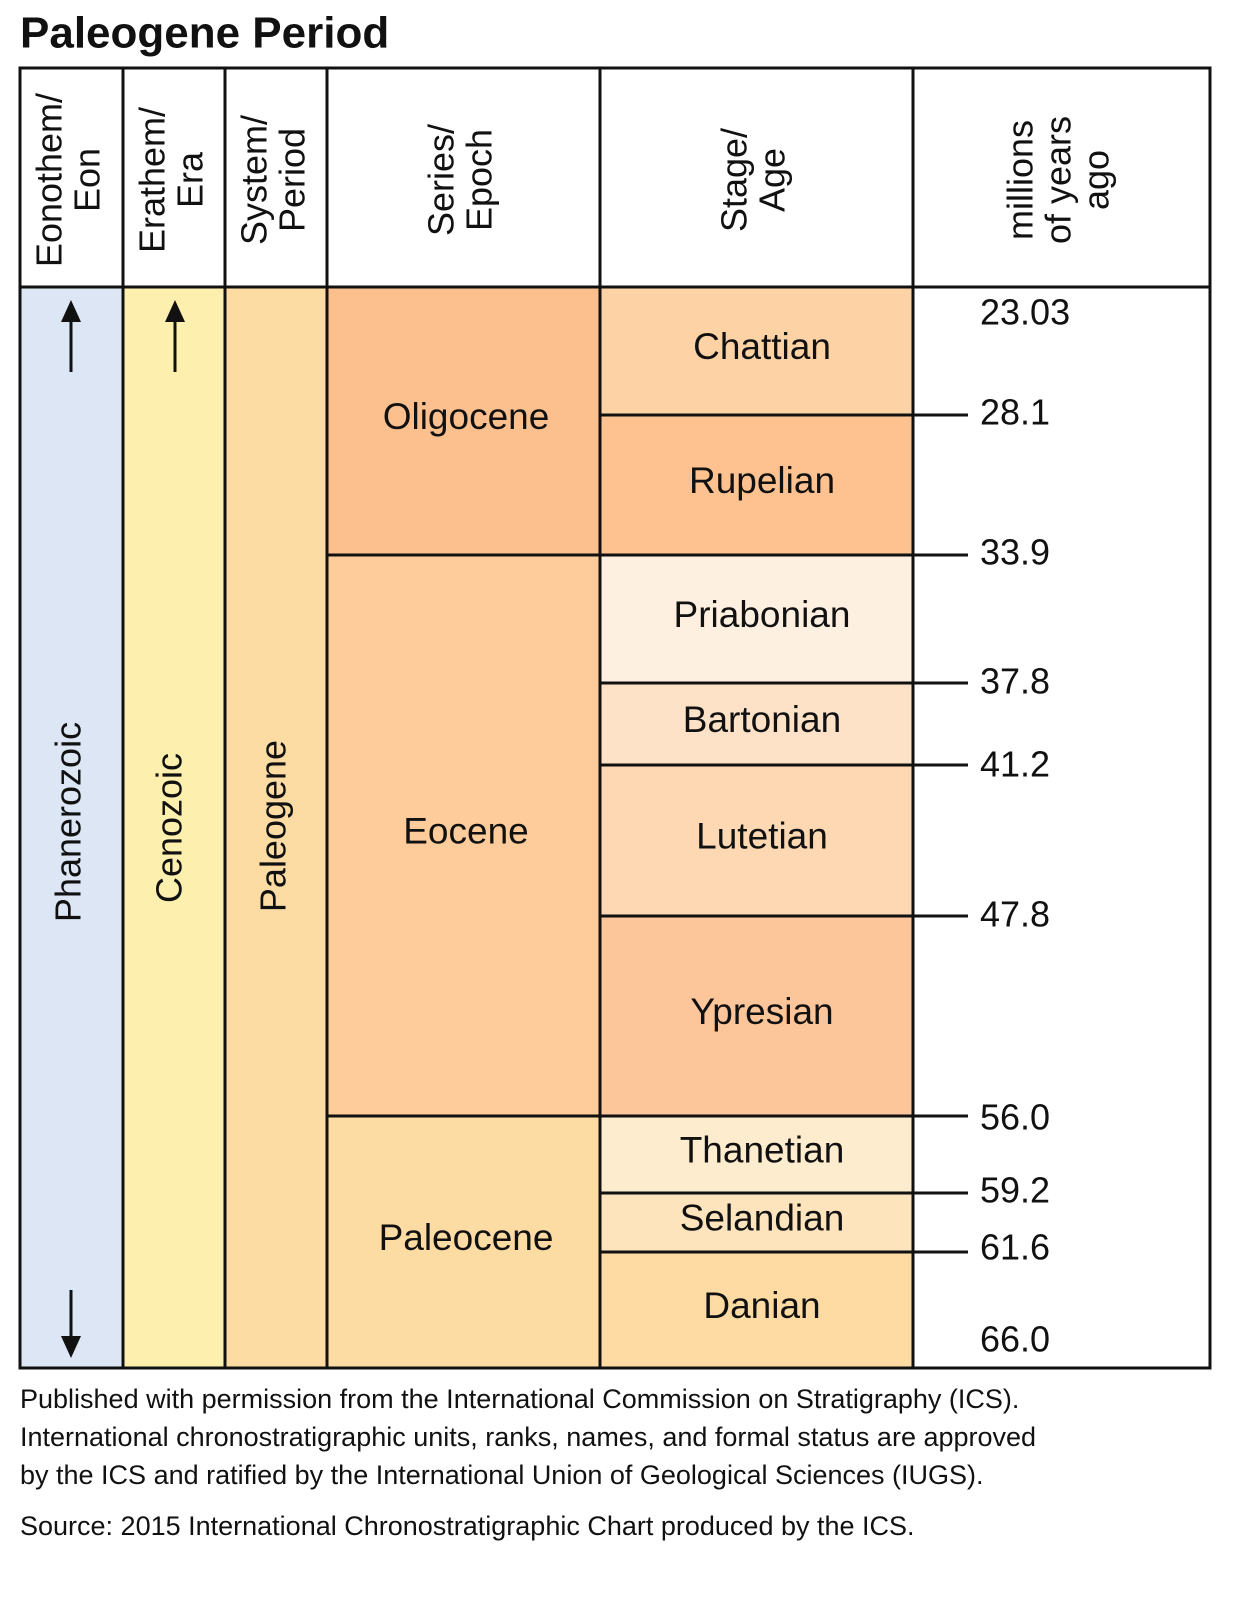 This screenshot has width=1252, height=1600. Describe the element at coordinates (1015, 1247) in the screenshot. I see `age-label: 61.6` at that location.